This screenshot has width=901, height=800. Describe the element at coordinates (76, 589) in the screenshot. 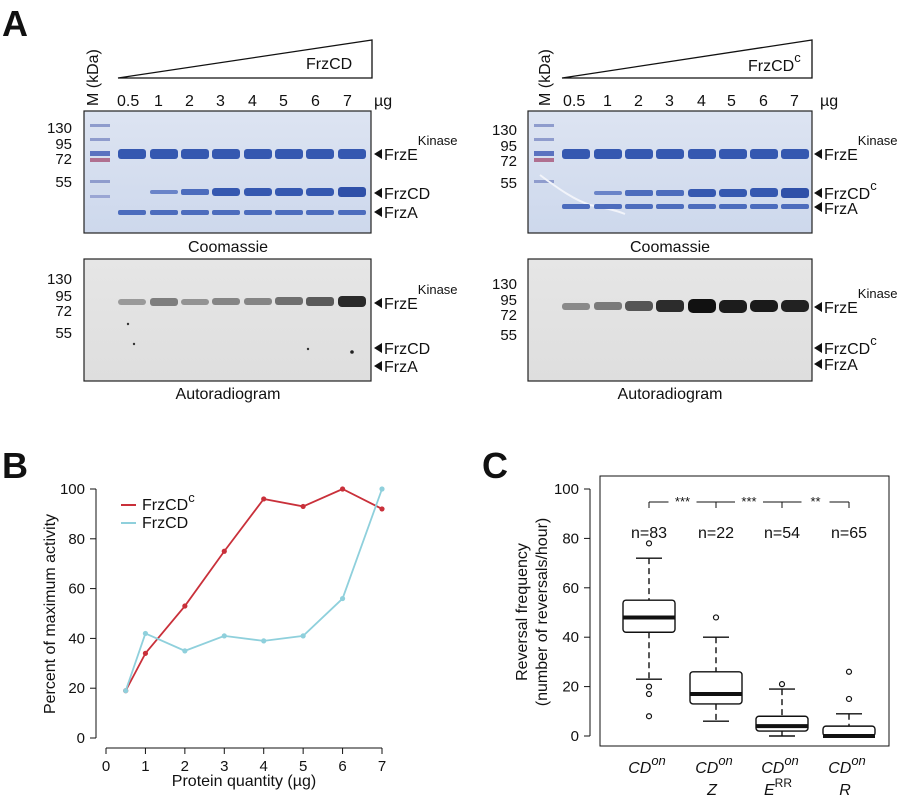

I see `y-tick-label: 60` at that location.